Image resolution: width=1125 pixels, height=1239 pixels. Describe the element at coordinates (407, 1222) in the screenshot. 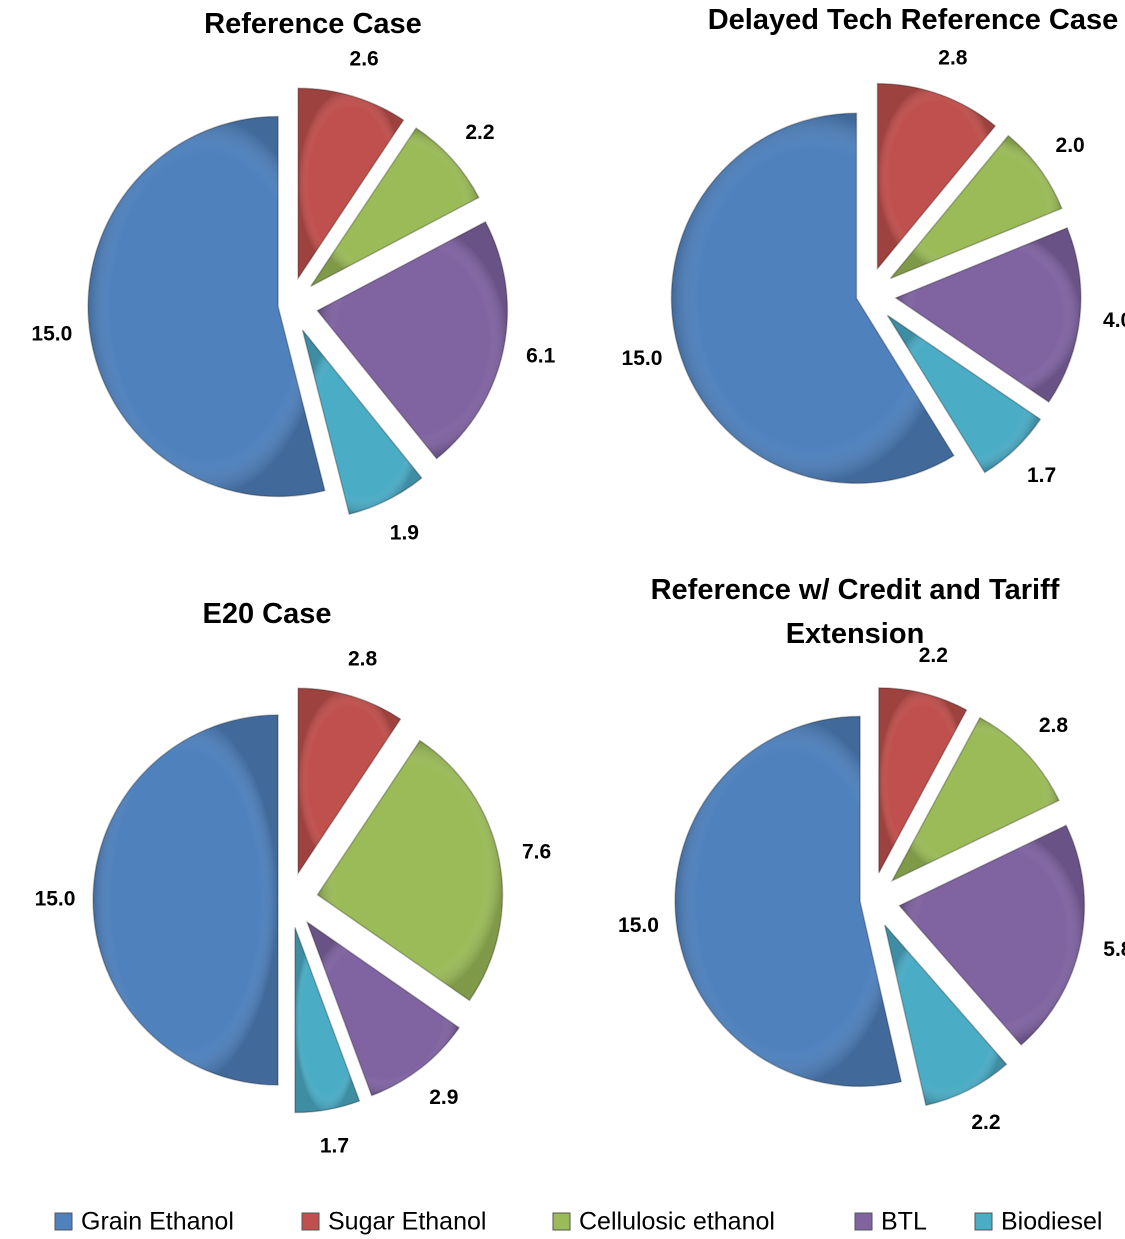

I see `legend-label: Sugar Ethanol` at that location.